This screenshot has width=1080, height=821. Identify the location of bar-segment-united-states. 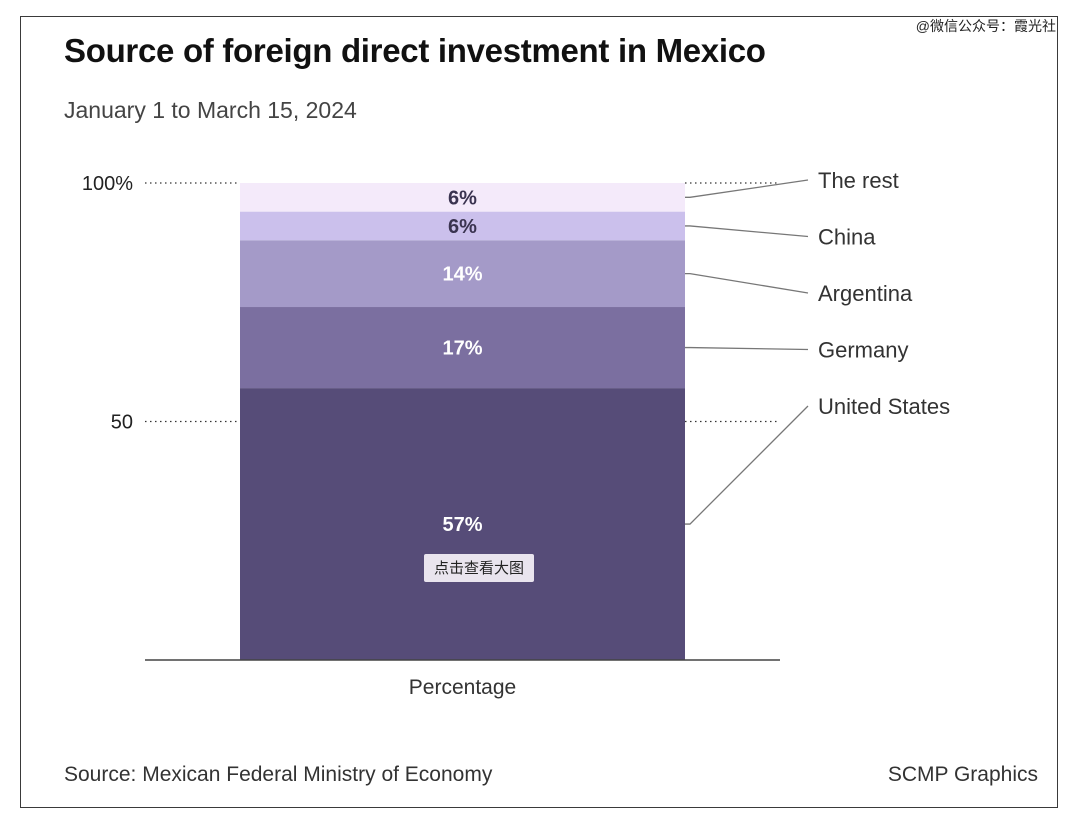
(462, 524).